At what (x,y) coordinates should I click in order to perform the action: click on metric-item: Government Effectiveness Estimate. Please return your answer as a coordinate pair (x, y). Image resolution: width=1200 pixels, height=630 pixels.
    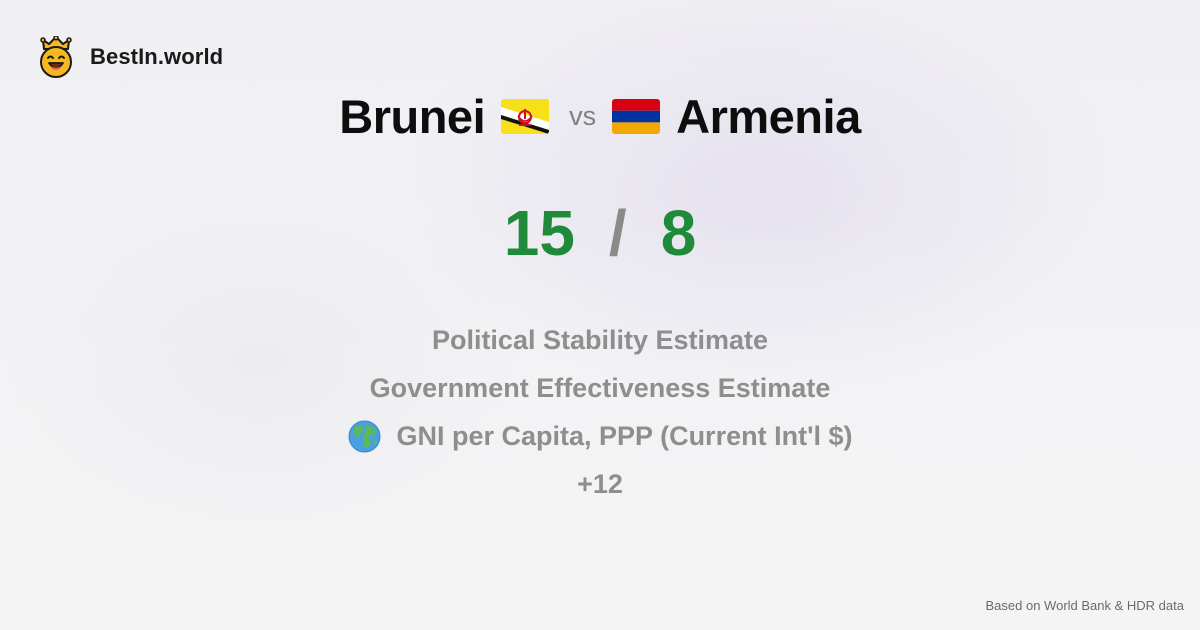
    Looking at the image, I should click on (600, 388).